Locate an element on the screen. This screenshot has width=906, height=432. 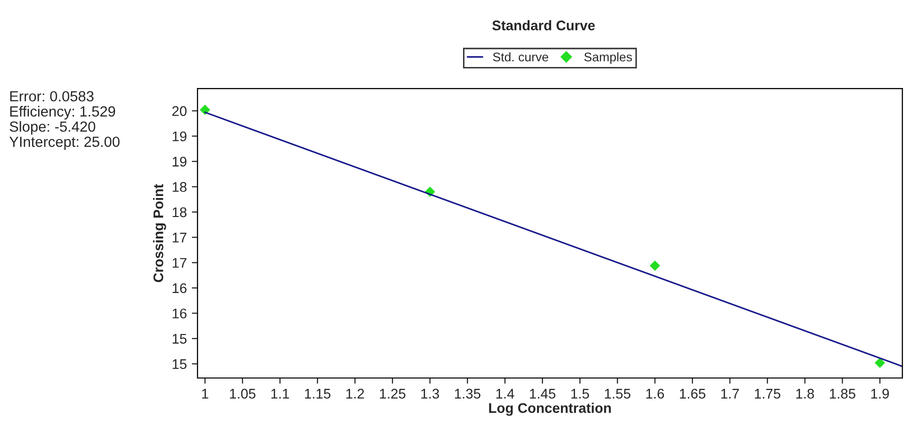
x-tick-label: 1.55 is located at coordinates (617, 393).